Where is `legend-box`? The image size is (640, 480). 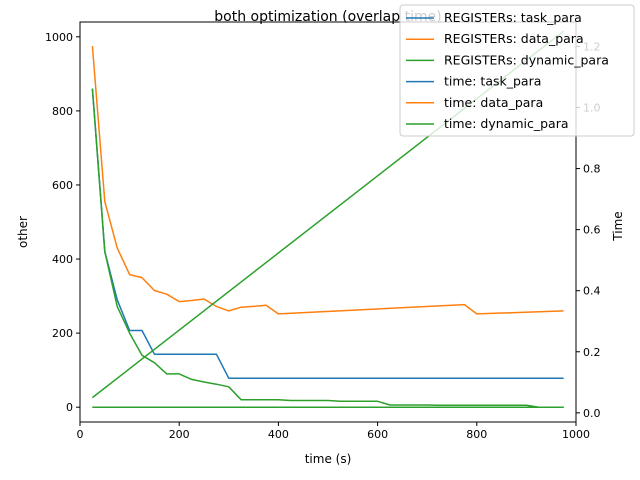
legend-box is located at coordinates (517, 70).